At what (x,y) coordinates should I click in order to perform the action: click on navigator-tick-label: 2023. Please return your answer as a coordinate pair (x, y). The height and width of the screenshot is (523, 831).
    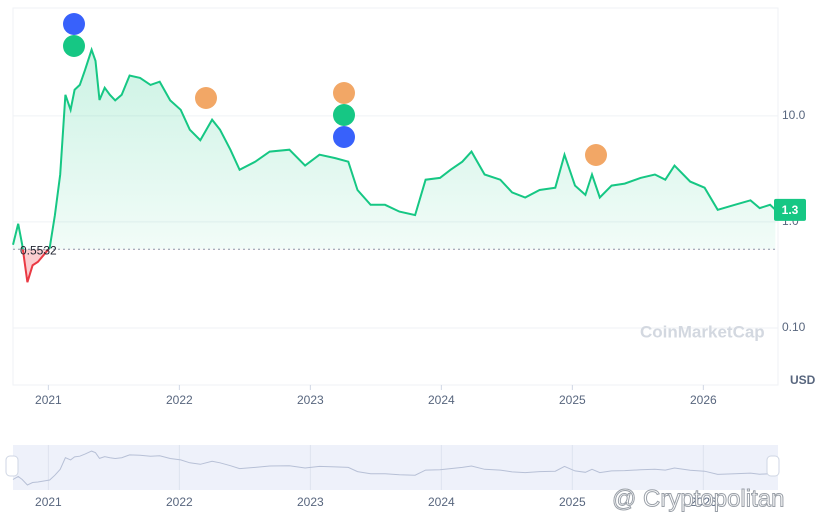
    Looking at the image, I should click on (310, 502).